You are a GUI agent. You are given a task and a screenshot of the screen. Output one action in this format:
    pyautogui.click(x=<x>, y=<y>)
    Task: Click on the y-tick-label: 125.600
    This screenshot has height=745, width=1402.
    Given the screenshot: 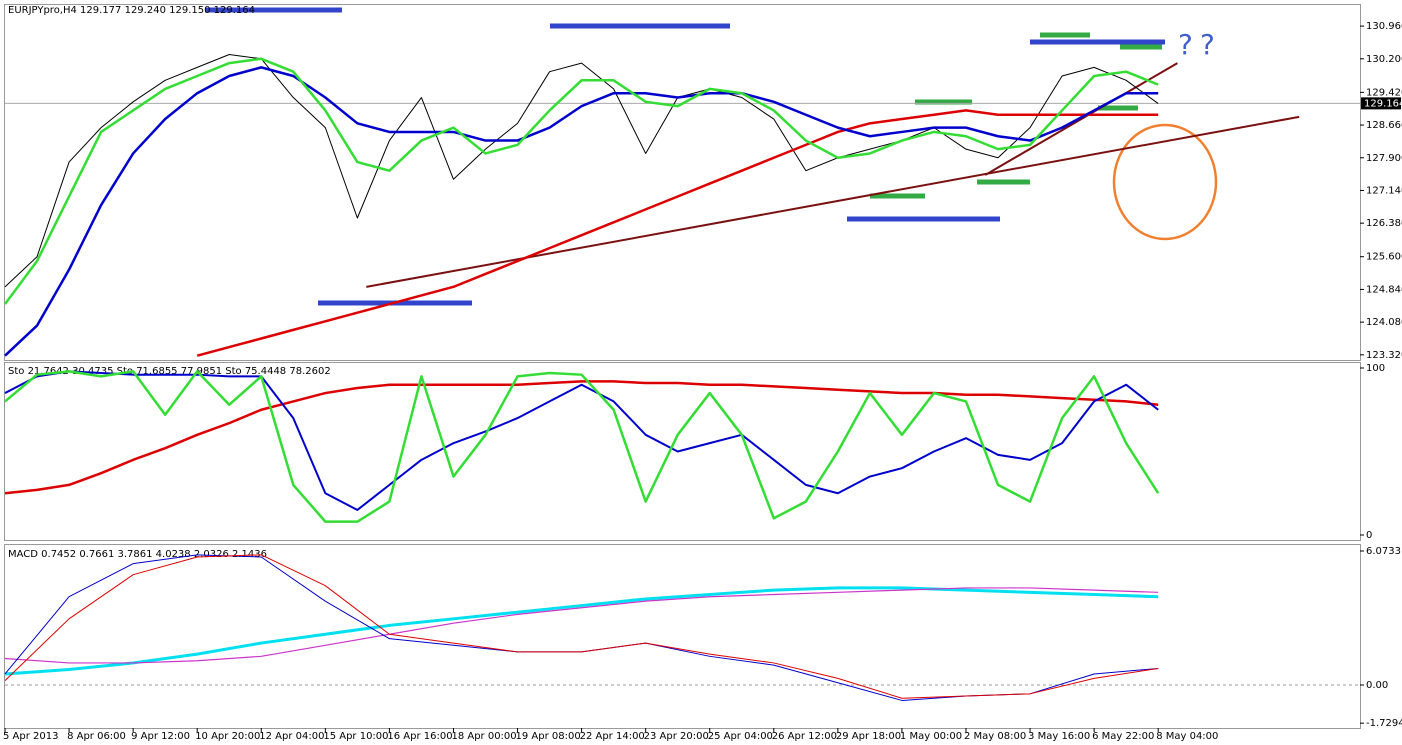 What is the action you would take?
    pyautogui.click(x=1384, y=257)
    